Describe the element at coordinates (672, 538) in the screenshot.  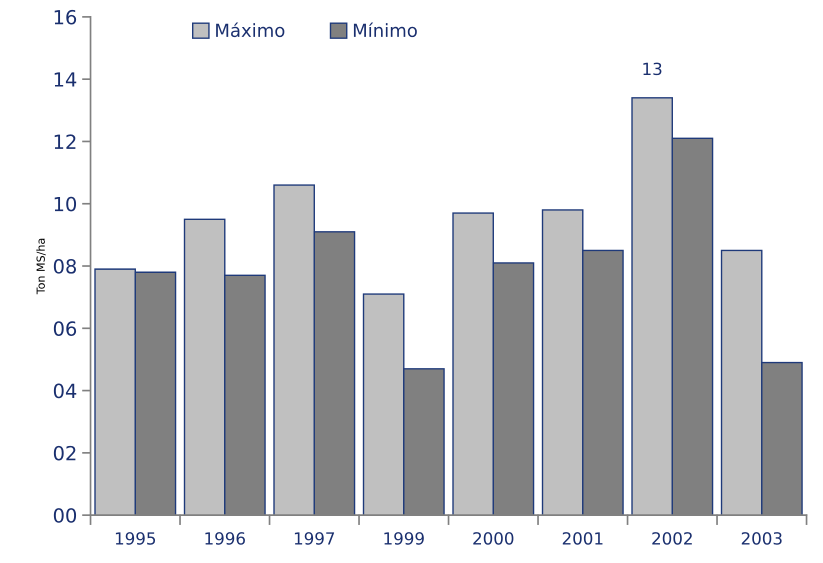
I see `x-tick-label: 2002` at that location.